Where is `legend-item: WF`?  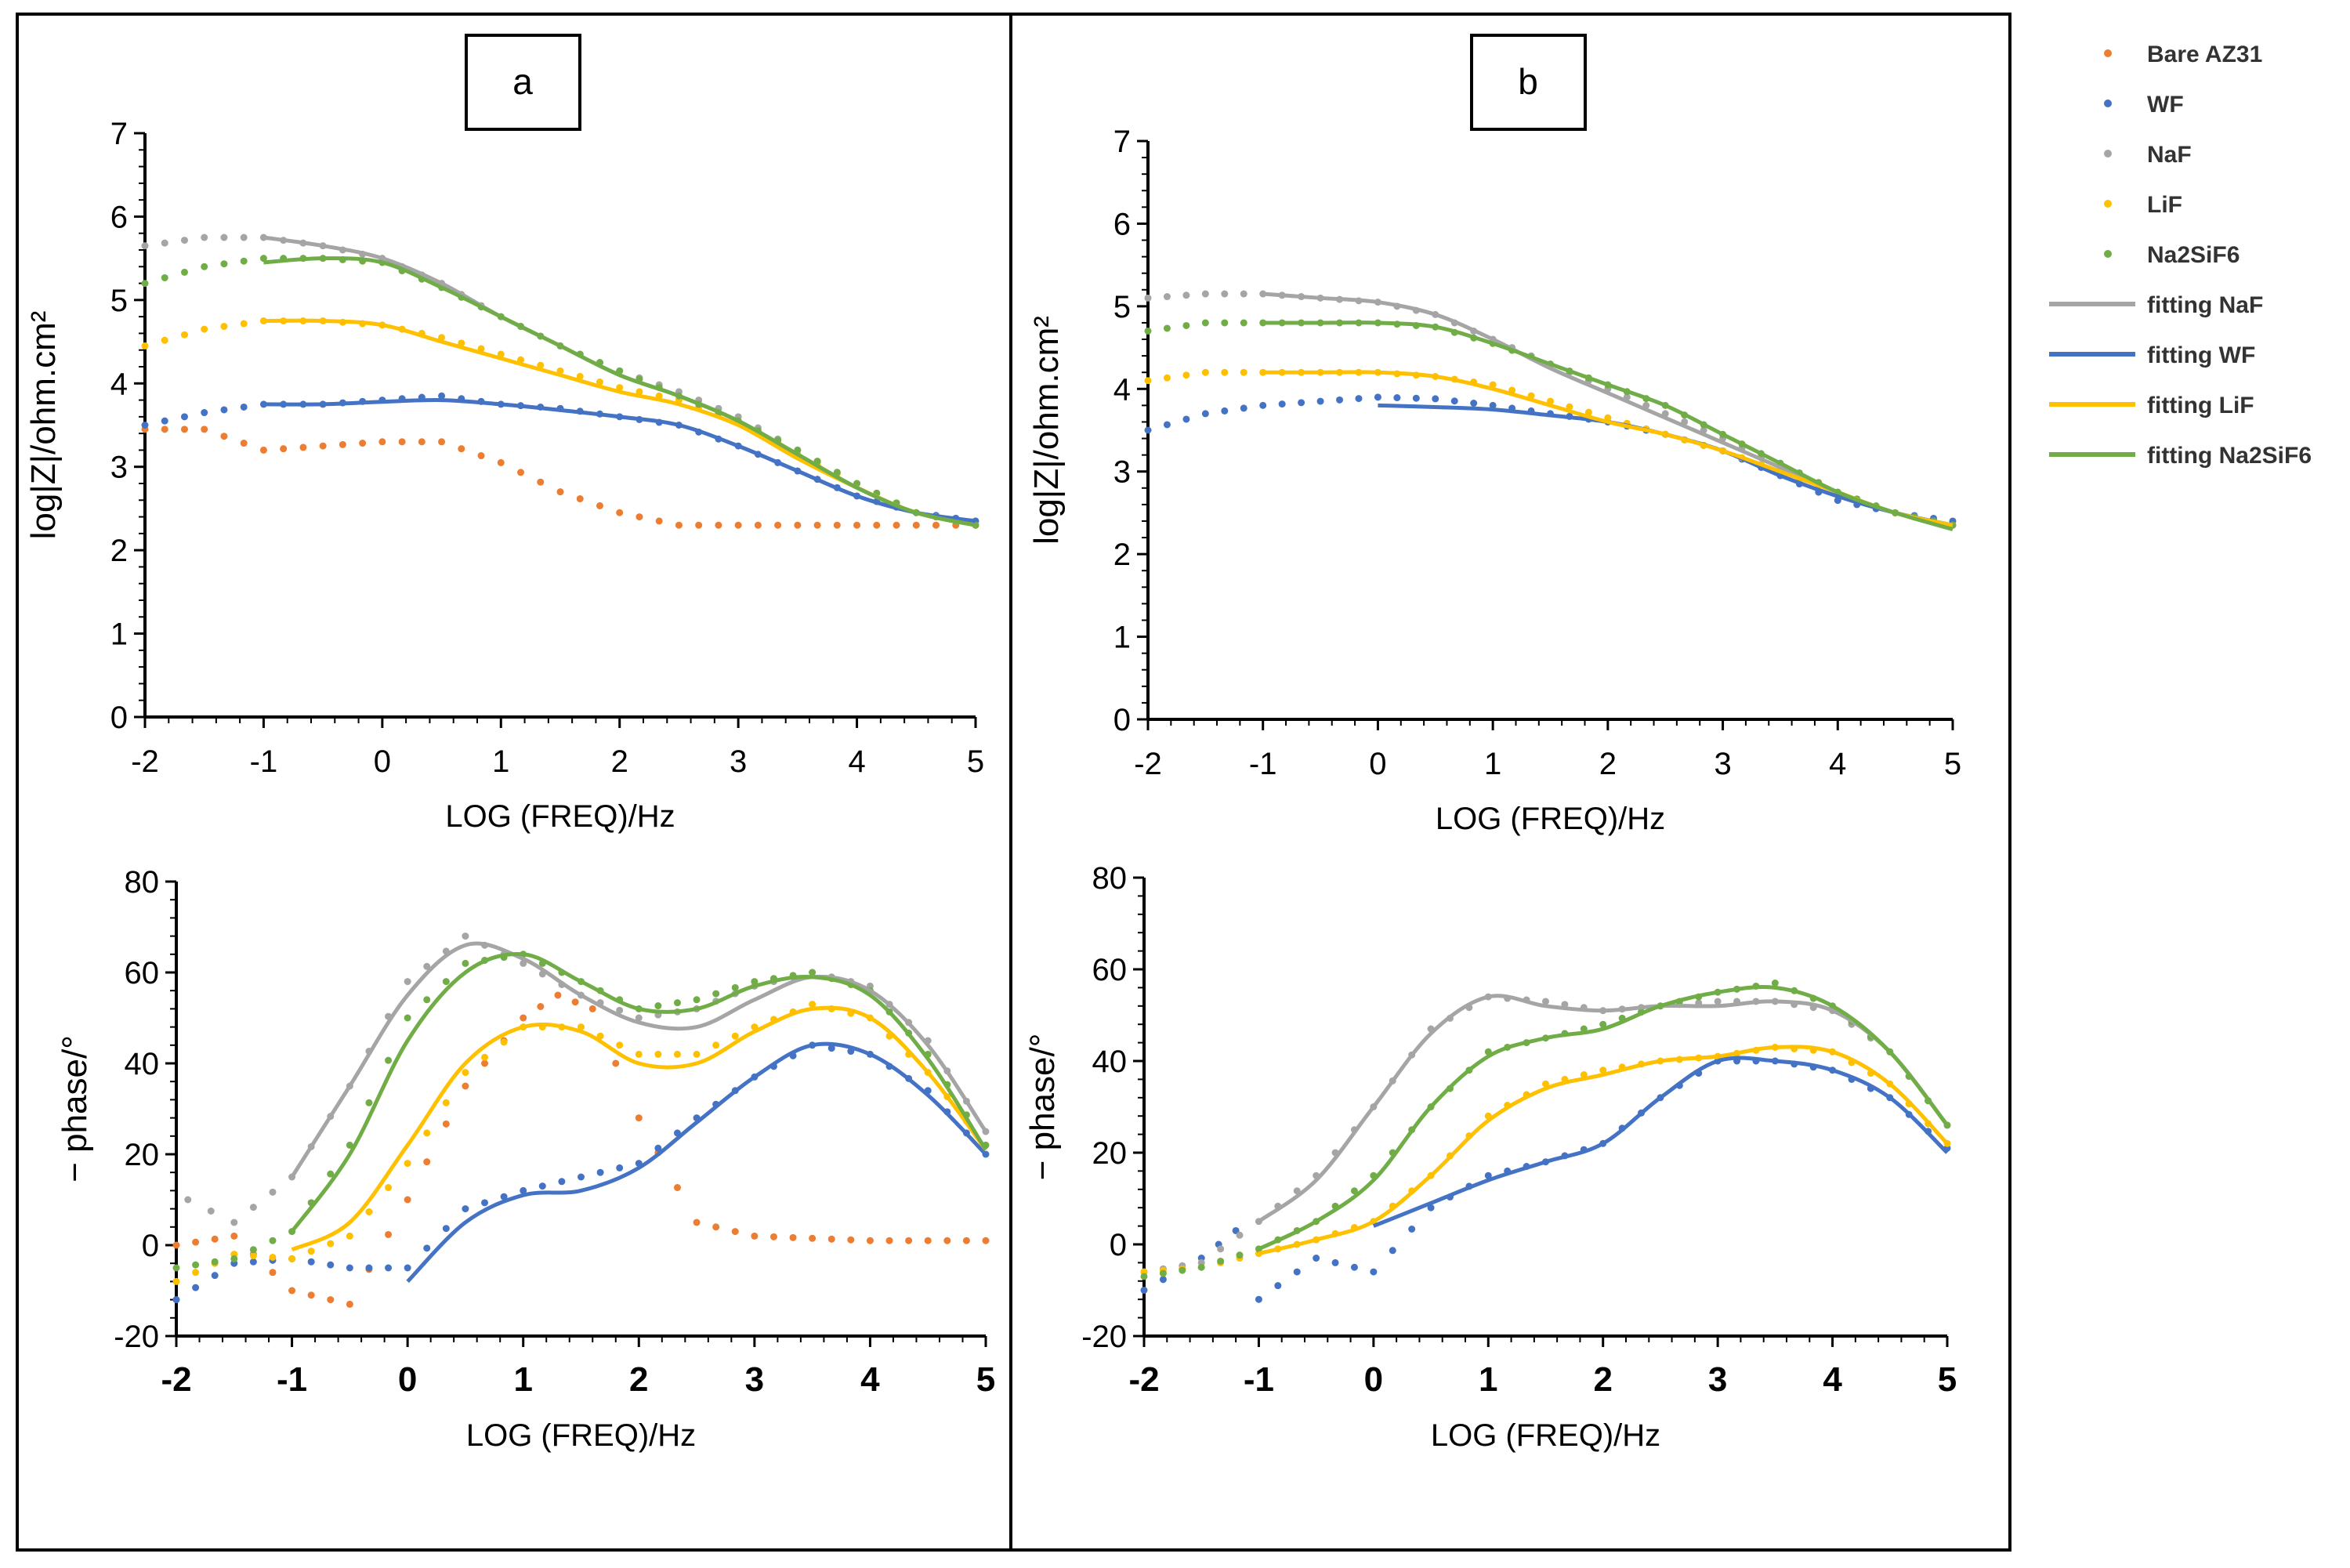
legend-item: WF is located at coordinates (2144, 105).